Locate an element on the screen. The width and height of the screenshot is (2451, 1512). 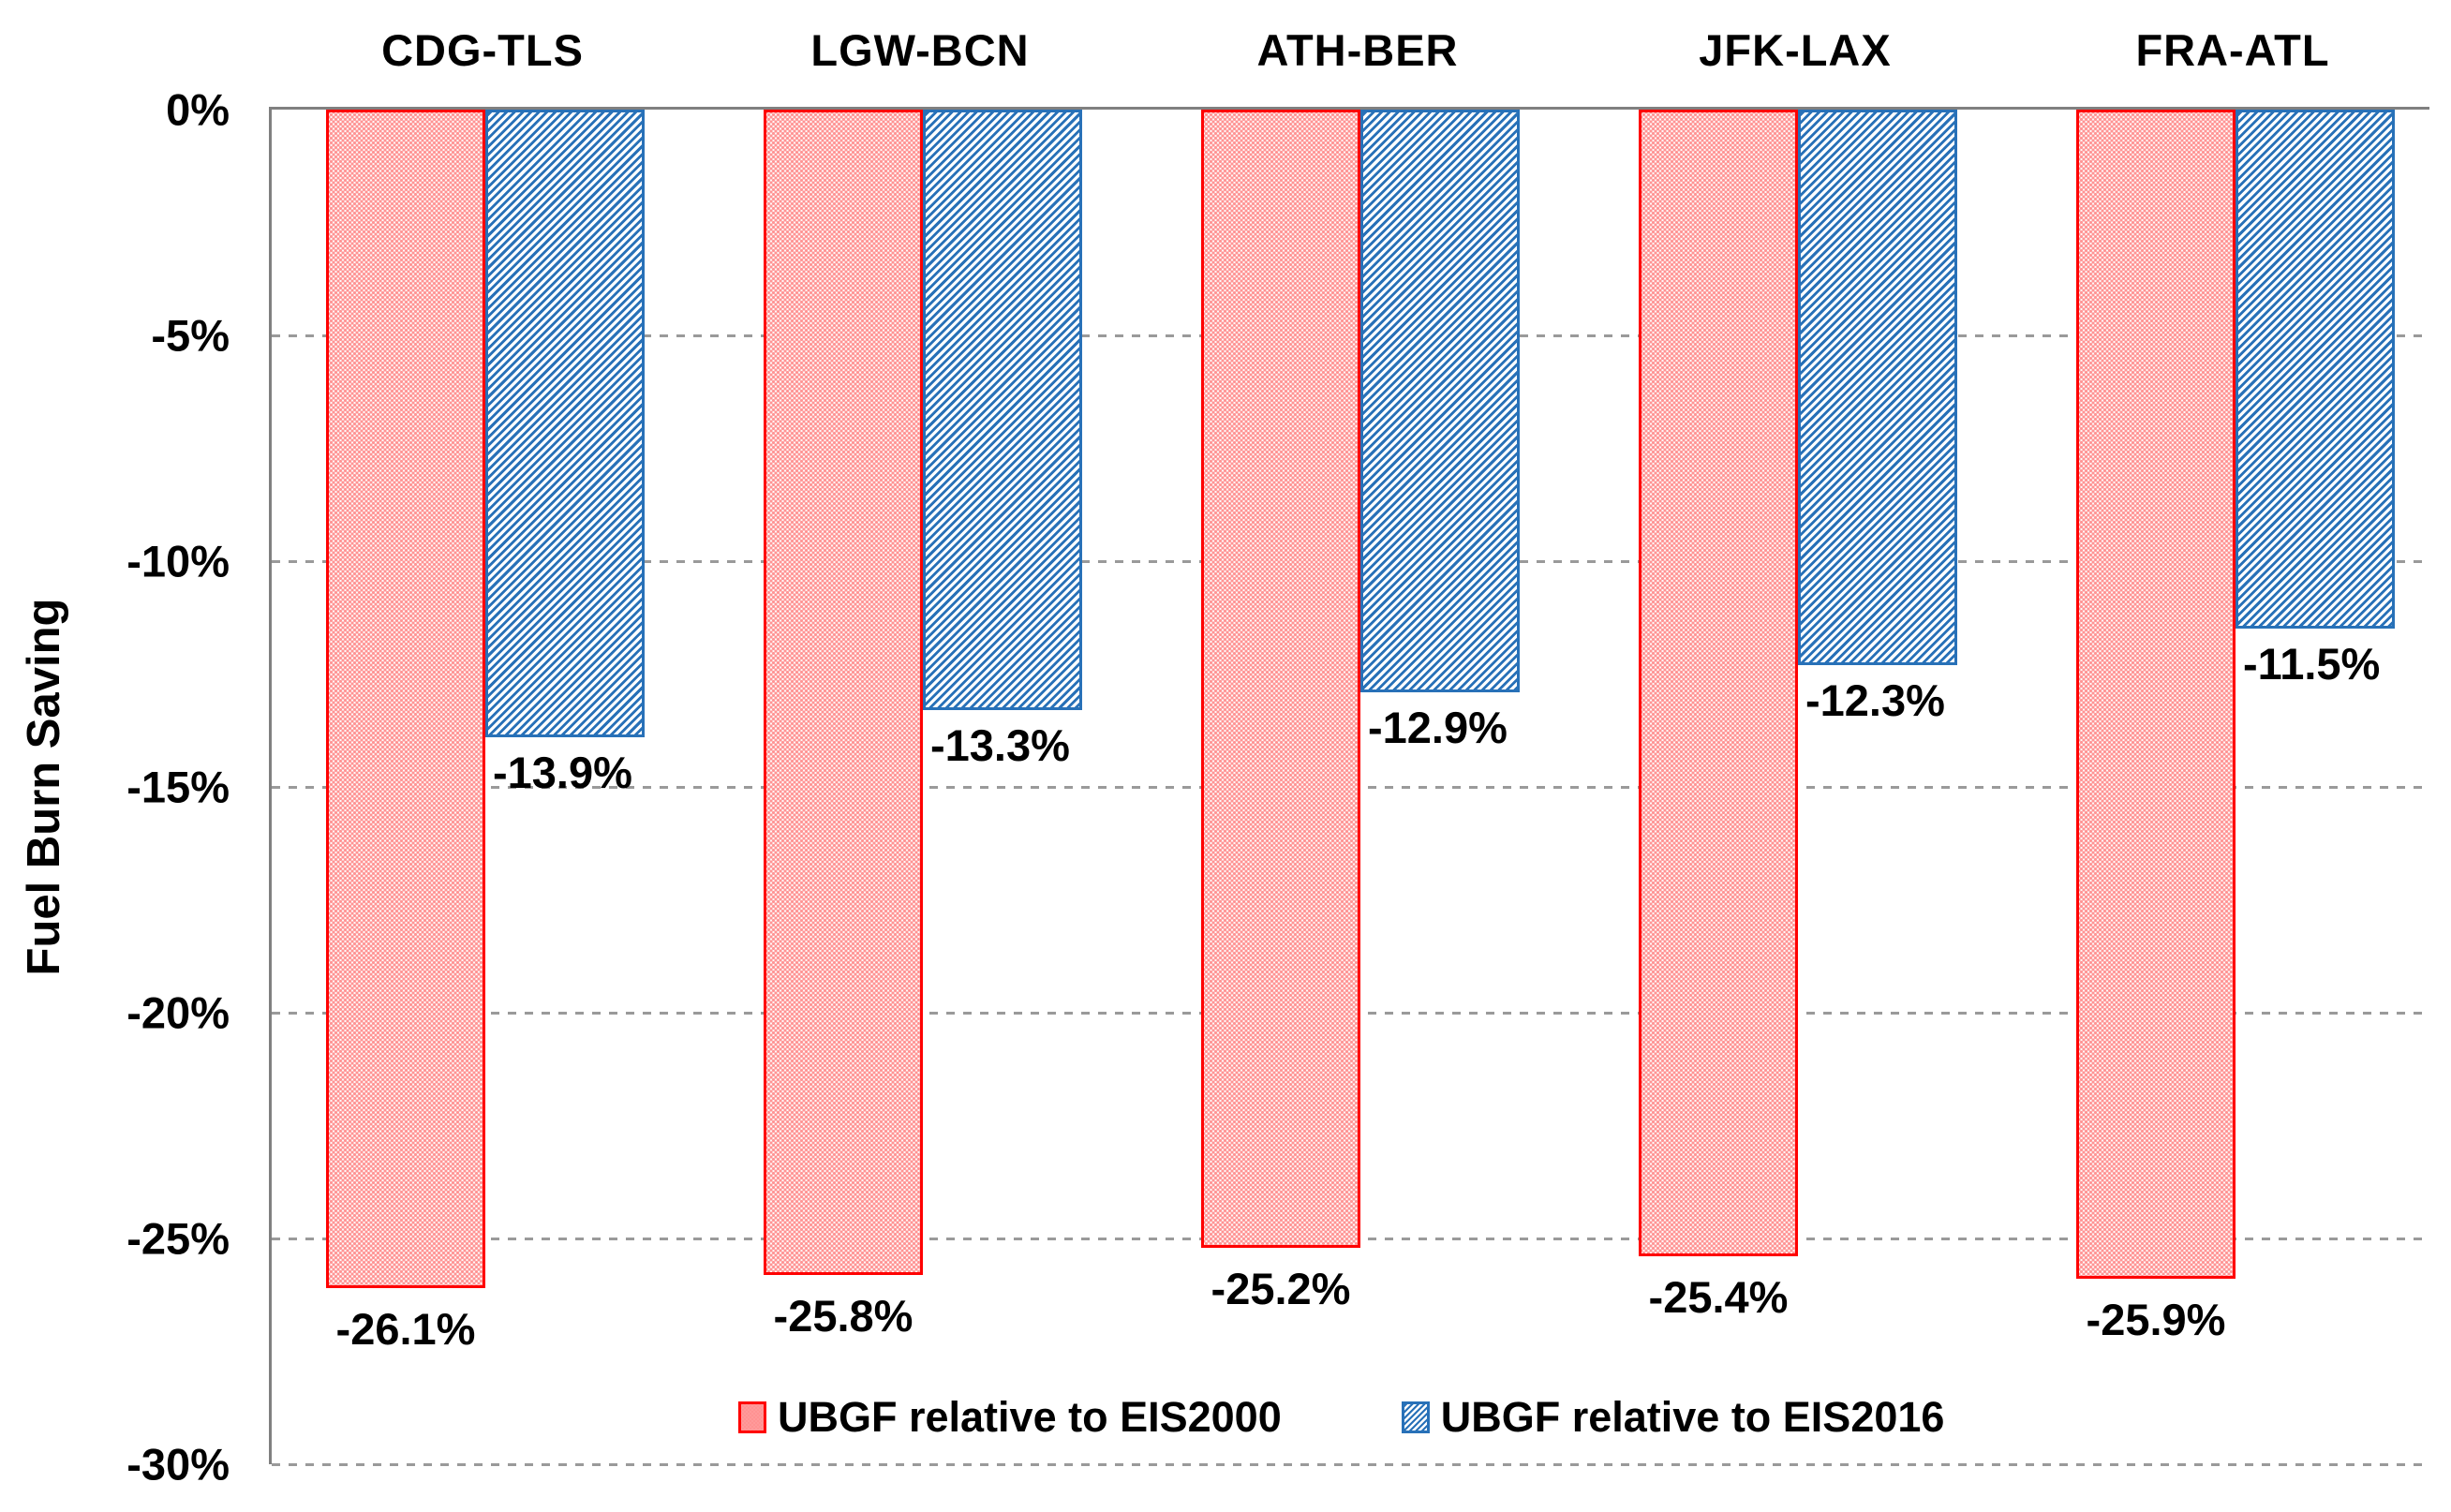
value-label: -13.9% is located at coordinates (562, 772).